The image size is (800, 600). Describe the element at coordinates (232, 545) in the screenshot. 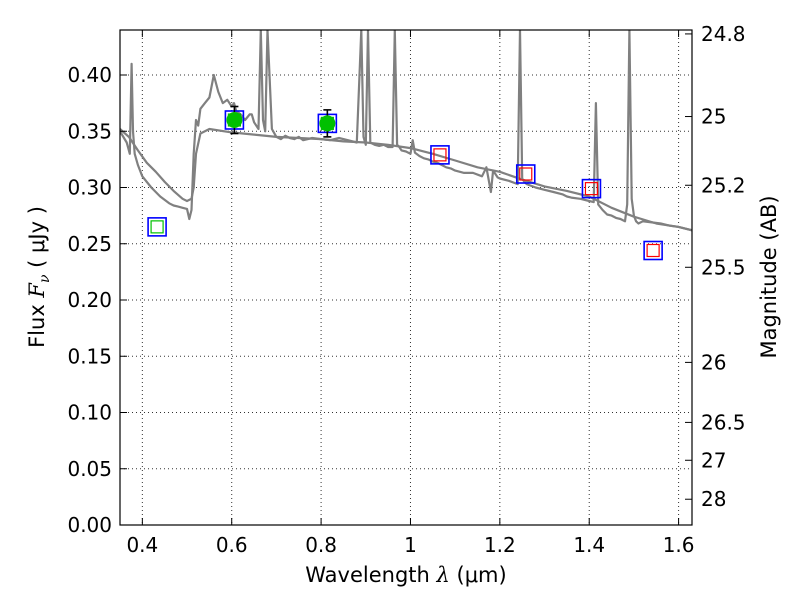

I see `x-tick-label: 0.6` at that location.